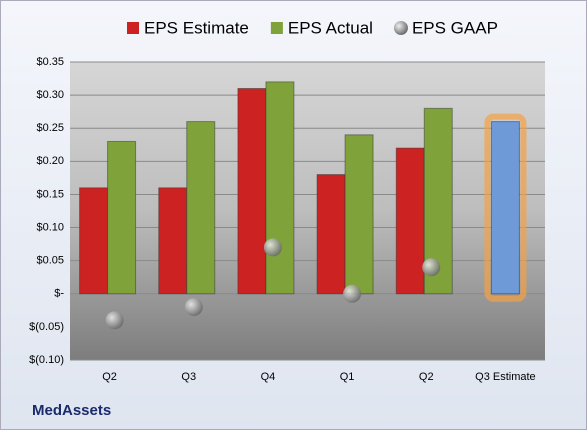 The image size is (587, 435). Describe the element at coordinates (46, 327) in the screenshot. I see `y-tick-label: $(0.05)` at that location.